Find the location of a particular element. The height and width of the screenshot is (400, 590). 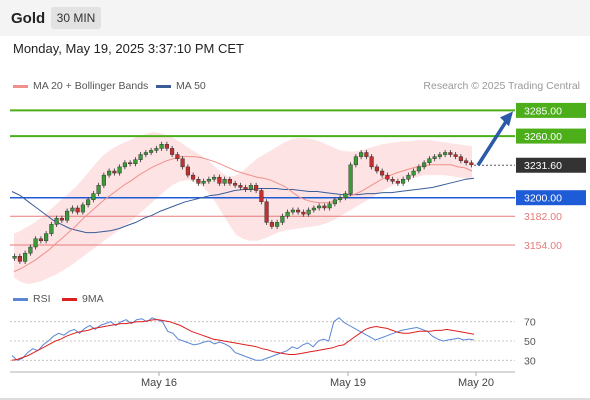

rsi-series-rsi is located at coordinates (243, 339).